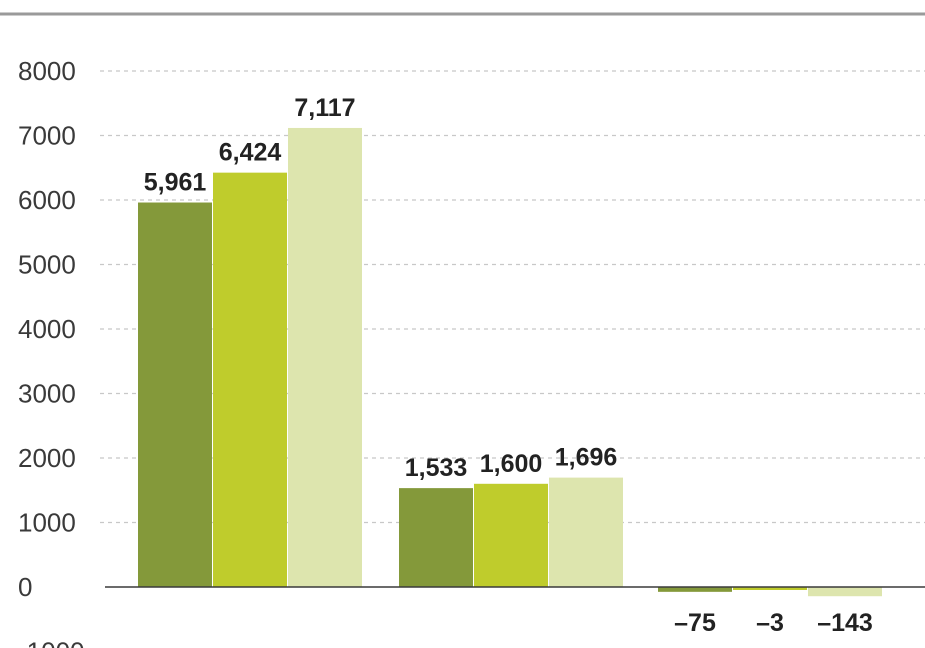 The height and width of the screenshot is (648, 925). What do you see at coordinates (511, 464) in the screenshot?
I see `data-label: 1,600` at bounding box center [511, 464].